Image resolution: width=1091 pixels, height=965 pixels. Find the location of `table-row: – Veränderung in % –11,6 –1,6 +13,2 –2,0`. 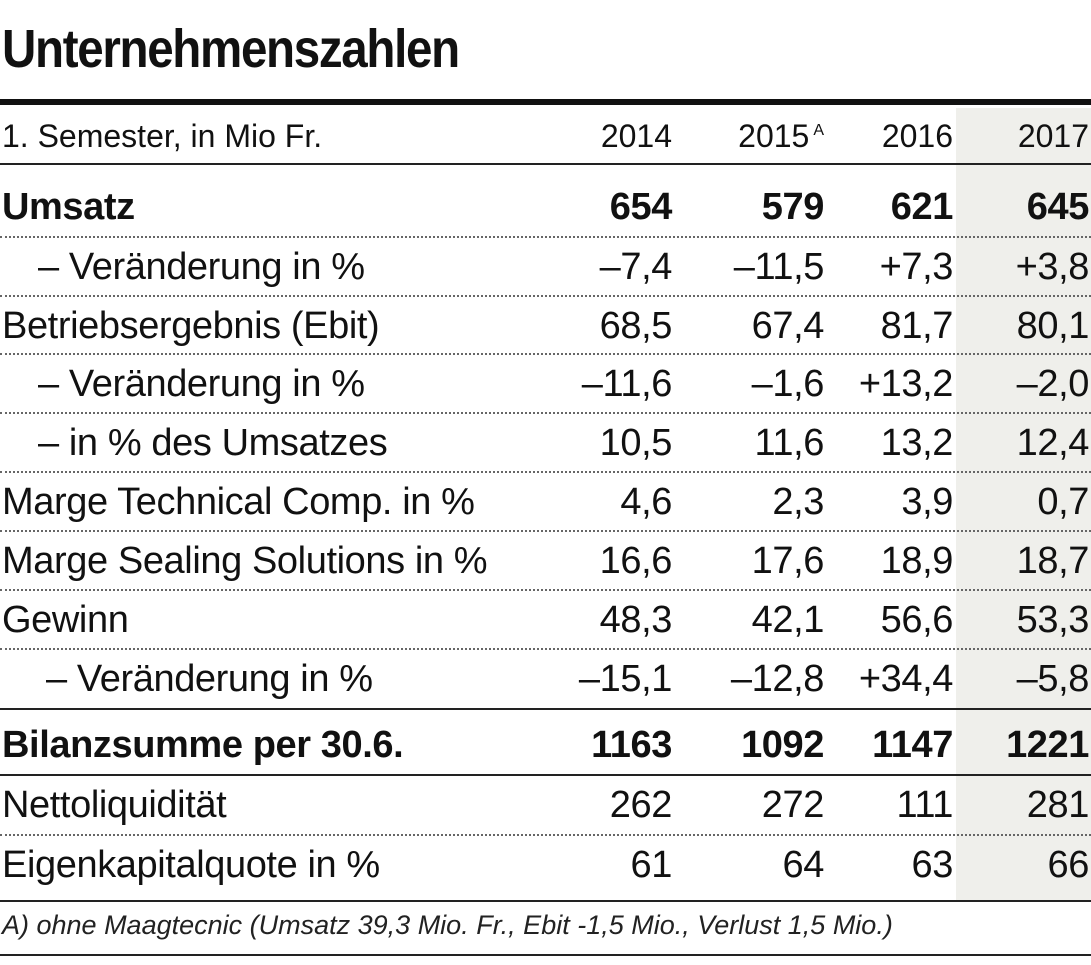

table-row: – Veränderung in % –11,6 –1,6 +13,2 –2,0 is located at coordinates (545, 386).